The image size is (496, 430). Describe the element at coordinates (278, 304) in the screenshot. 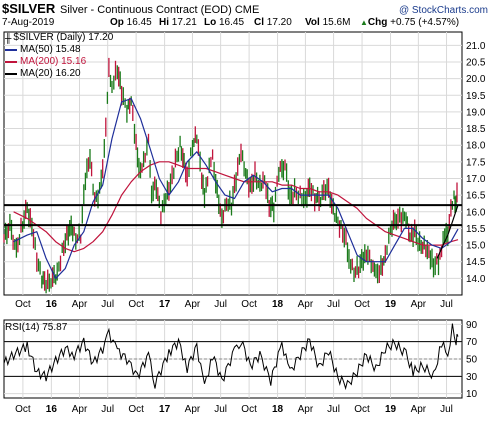

I see `price-x-tick-label: 18` at that location.